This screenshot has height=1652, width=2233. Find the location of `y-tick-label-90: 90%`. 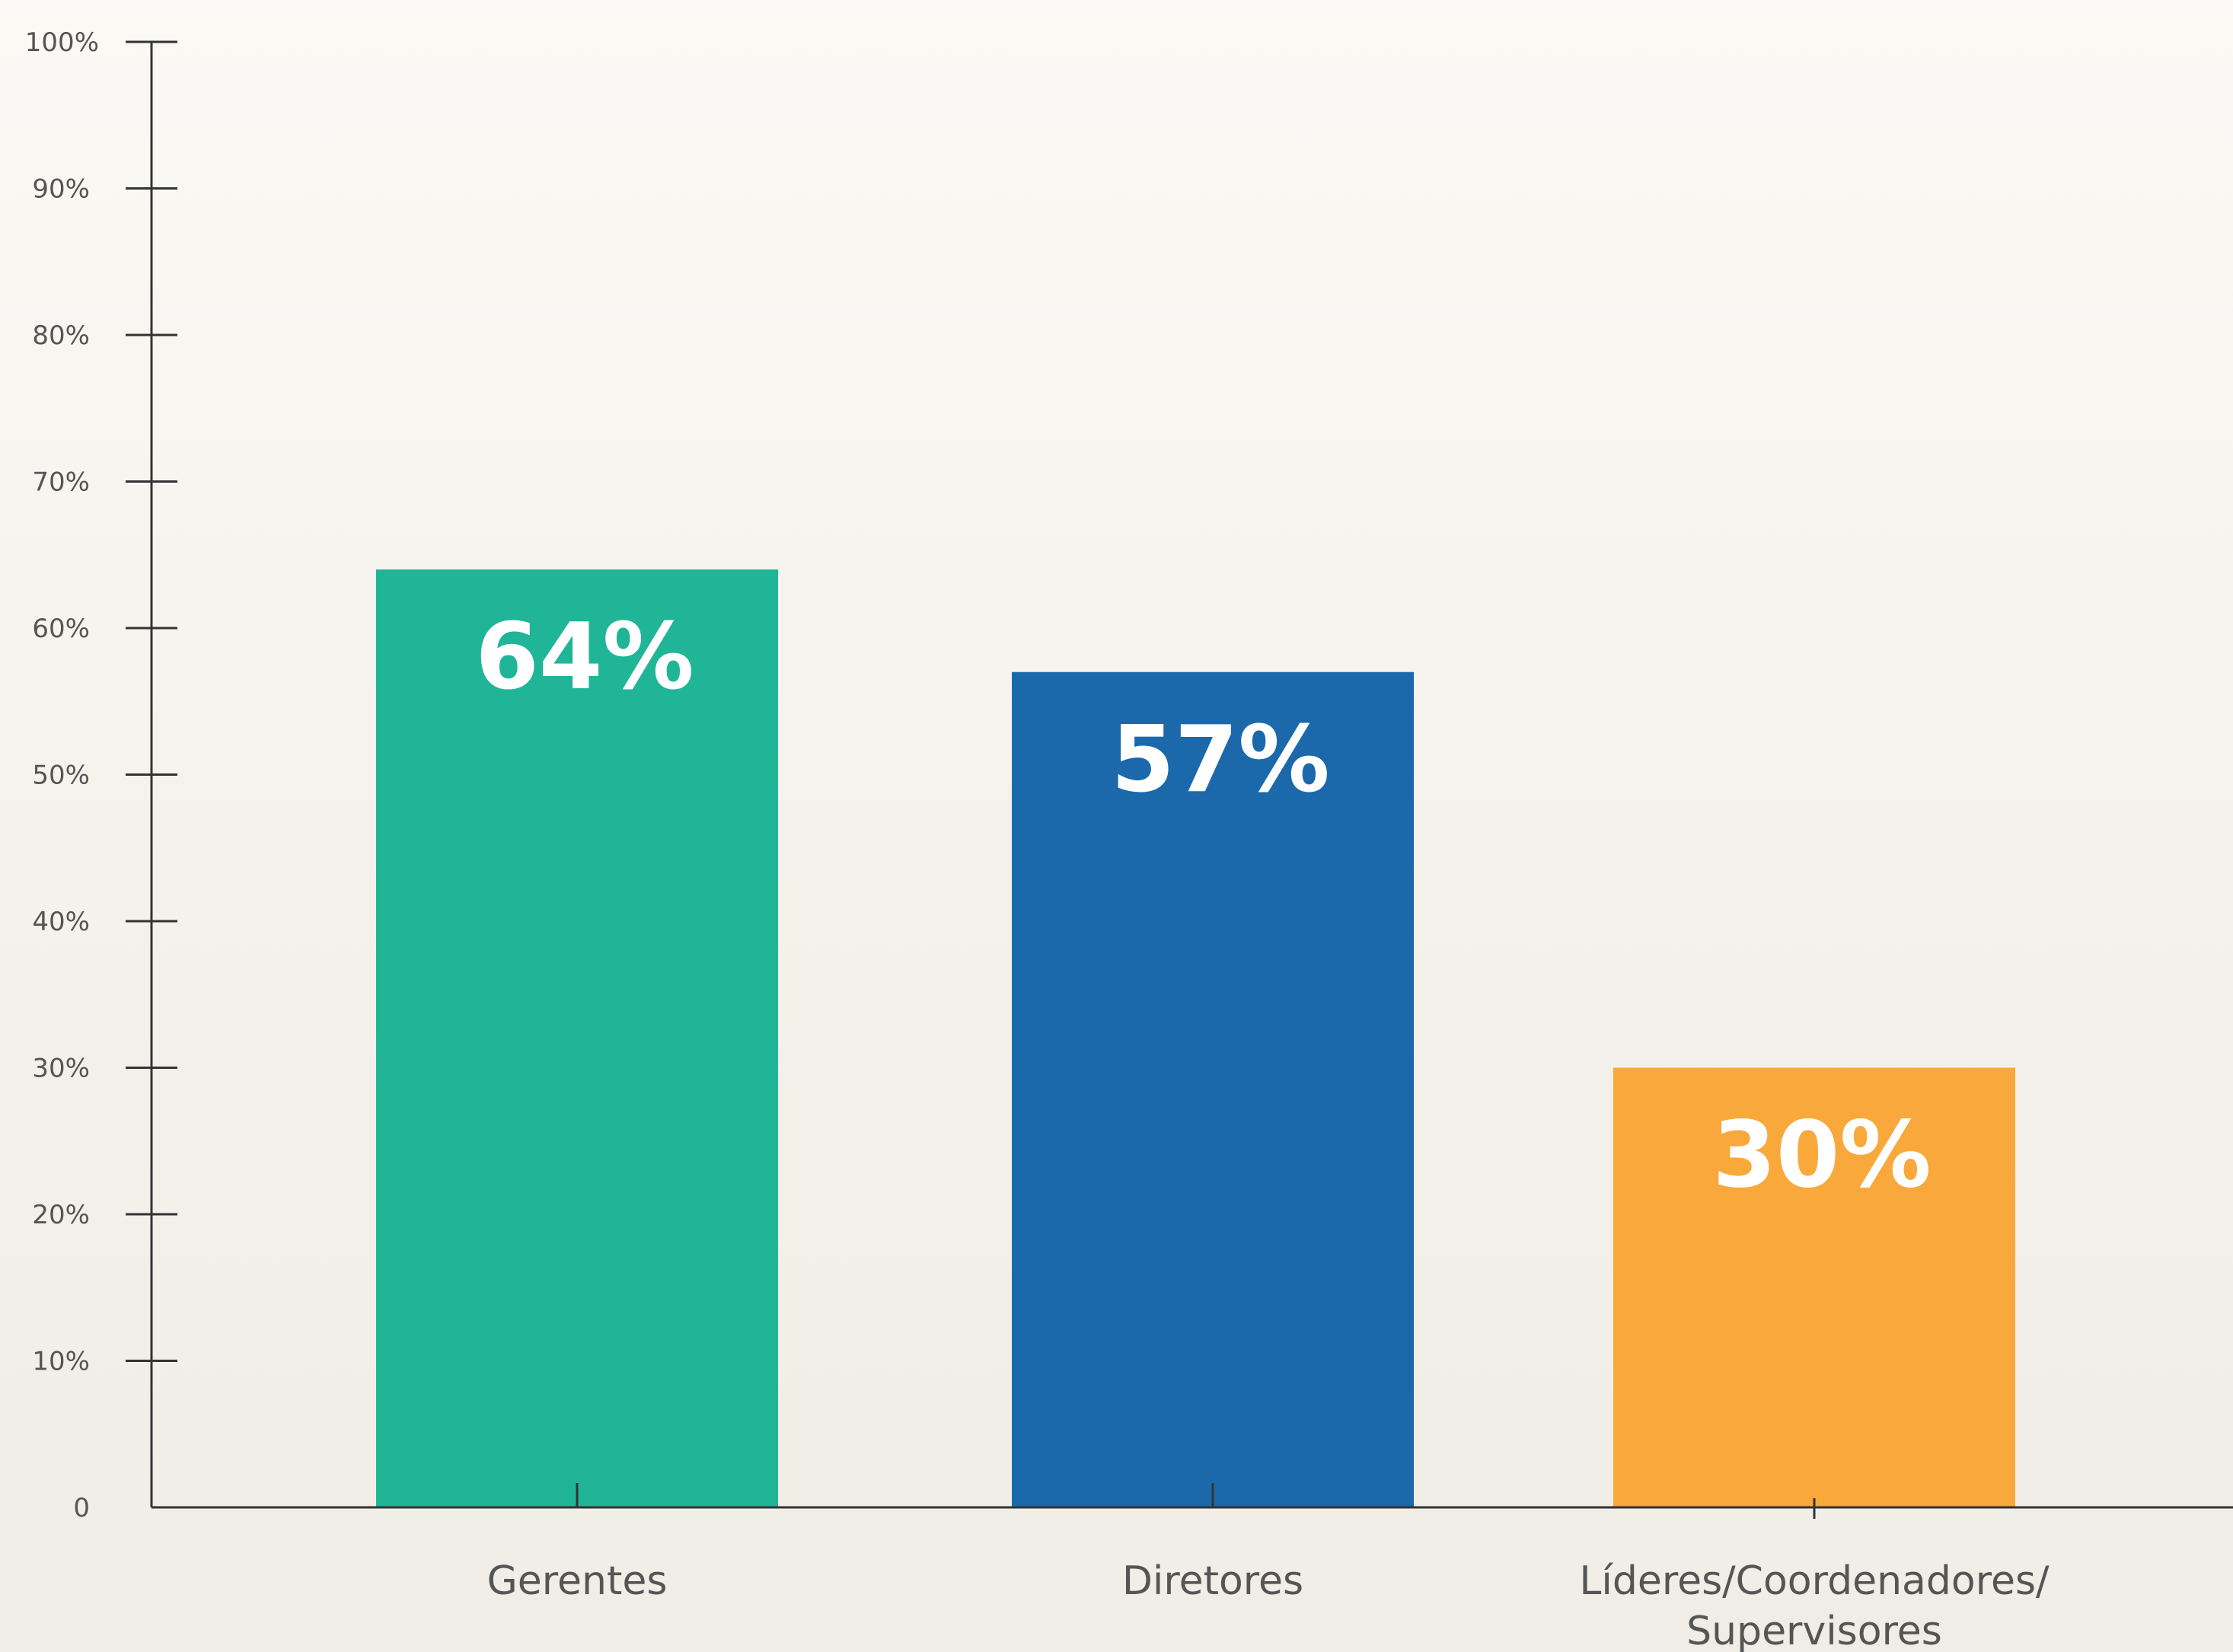

y-tick-label-90: 90% is located at coordinates (61, 189).